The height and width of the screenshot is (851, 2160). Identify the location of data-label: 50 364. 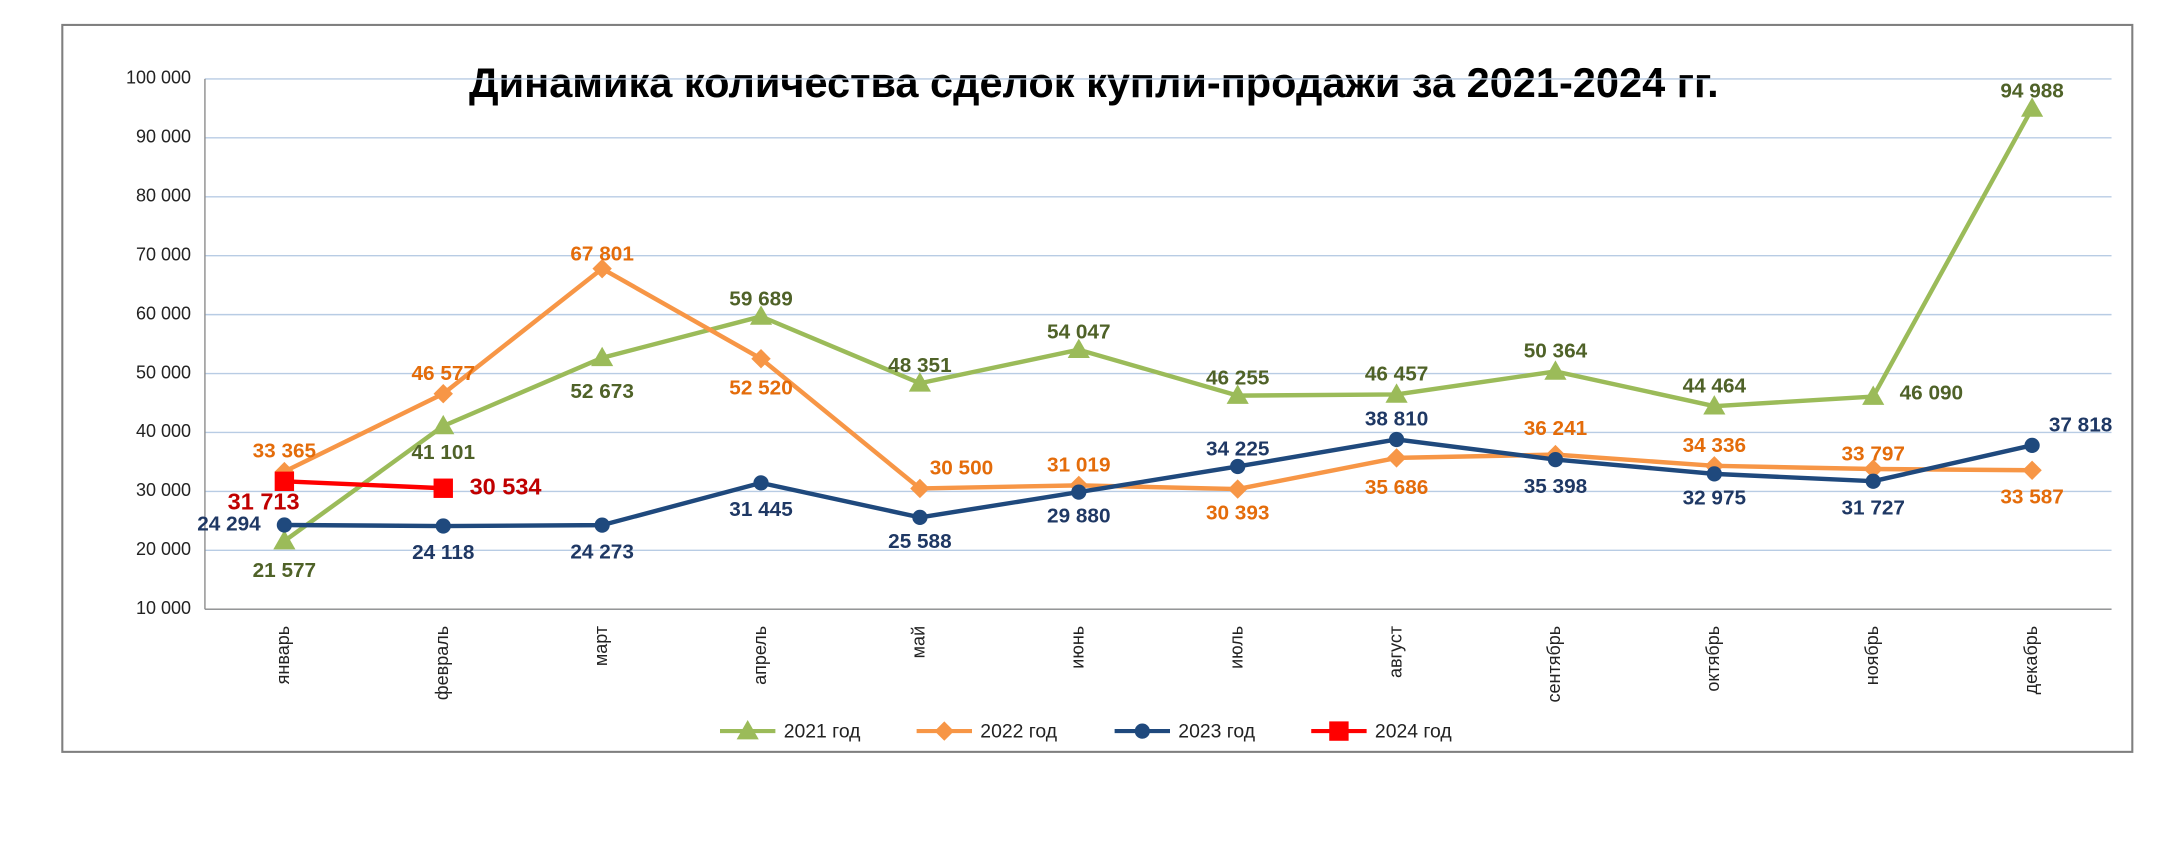
(1556, 351).